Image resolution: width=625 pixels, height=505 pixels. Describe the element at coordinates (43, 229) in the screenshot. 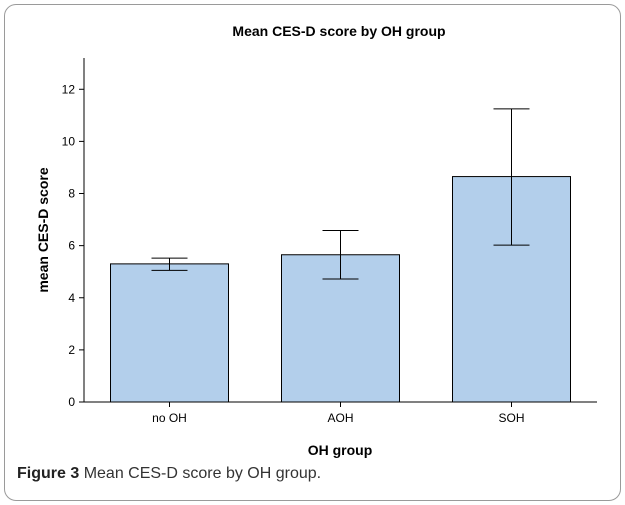

I see `y-axis-title: mean CES-D score` at that location.